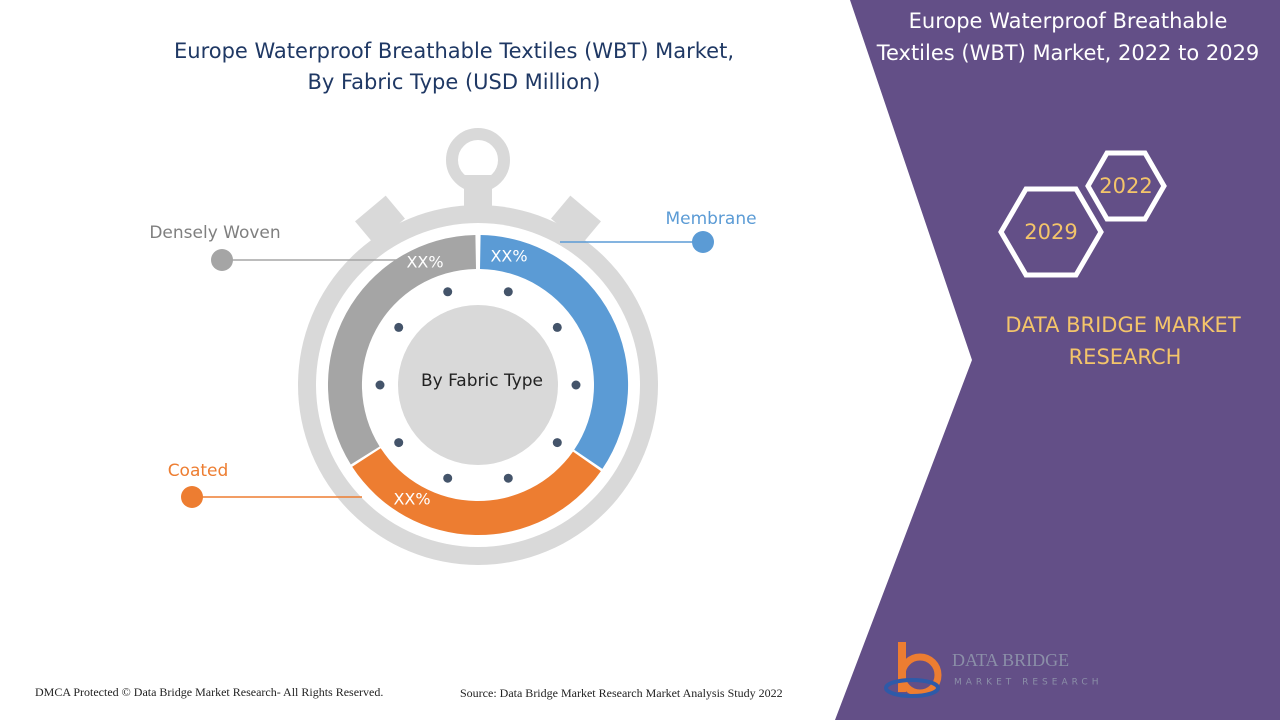 The height and width of the screenshot is (720, 1280). I want to click on logo, so click(913, 670).